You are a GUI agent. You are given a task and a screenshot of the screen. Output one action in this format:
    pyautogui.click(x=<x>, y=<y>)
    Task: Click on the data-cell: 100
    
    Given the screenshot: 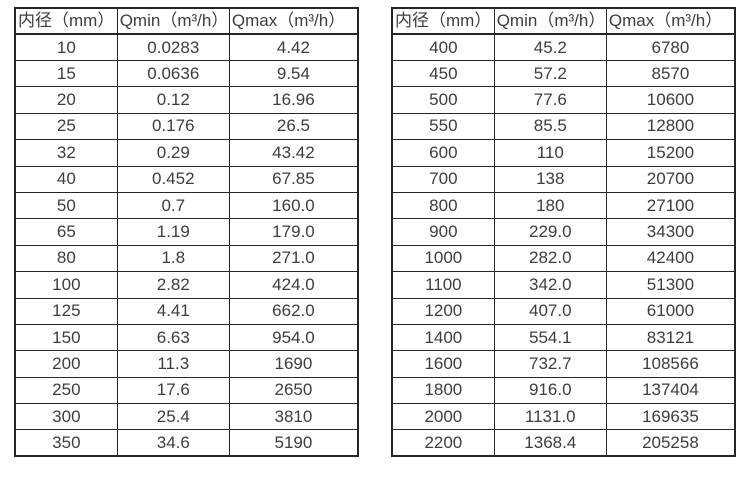 What is the action you would take?
    pyautogui.click(x=66, y=285)
    